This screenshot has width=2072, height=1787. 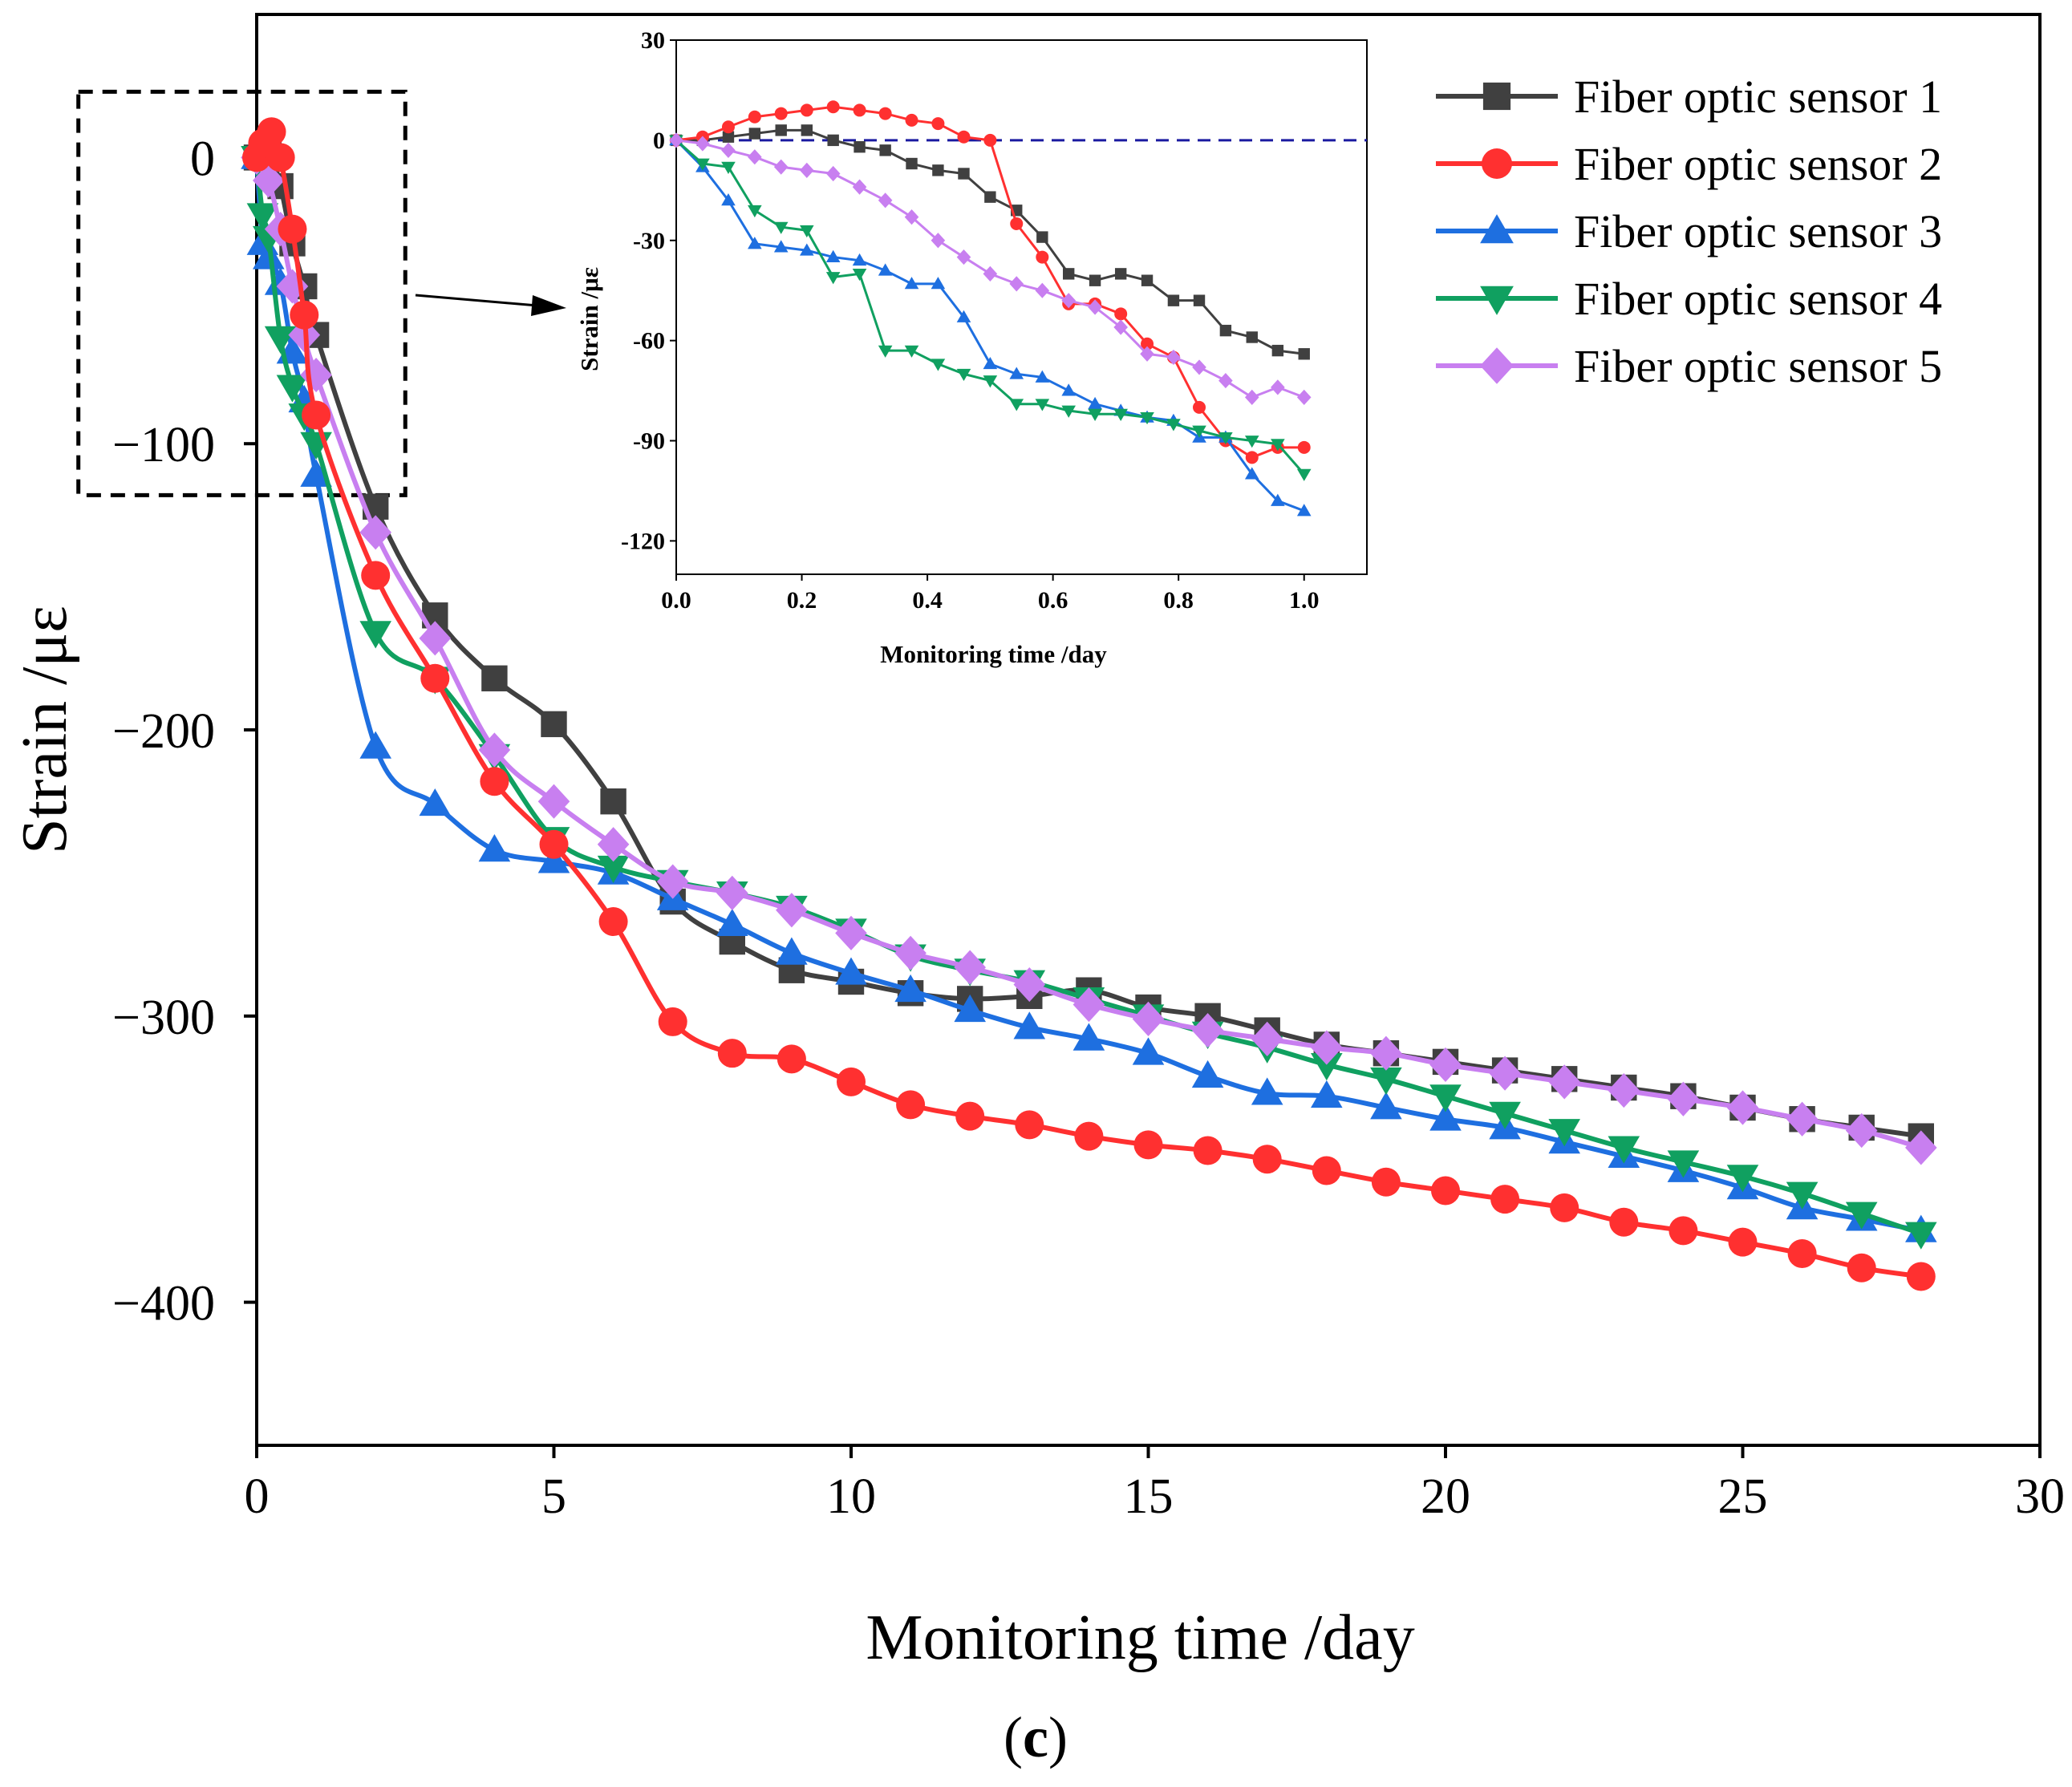 I want to click on main-x-tick-label: 25, so click(x=1743, y=1496).